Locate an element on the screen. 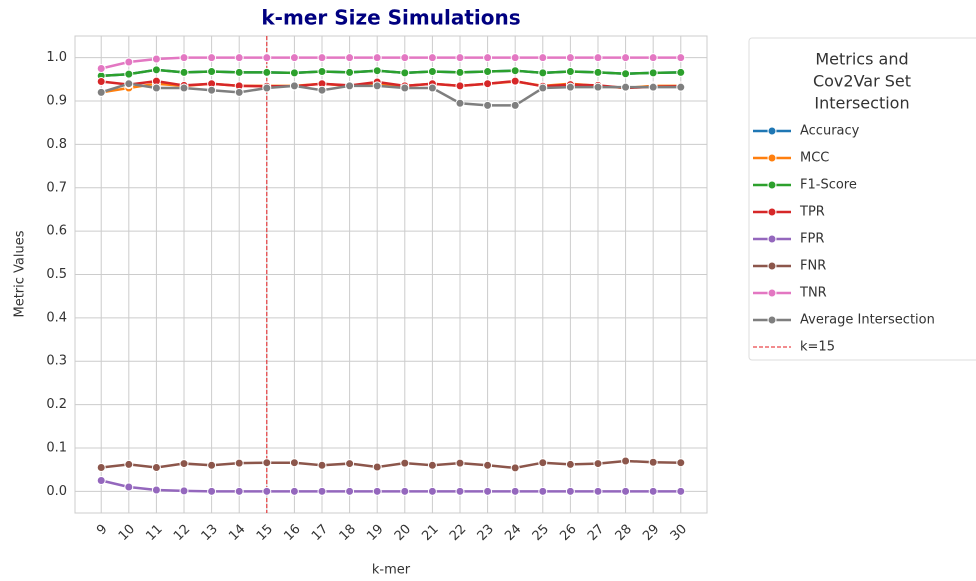  x-tick-label: 27 is located at coordinates (596, 533).